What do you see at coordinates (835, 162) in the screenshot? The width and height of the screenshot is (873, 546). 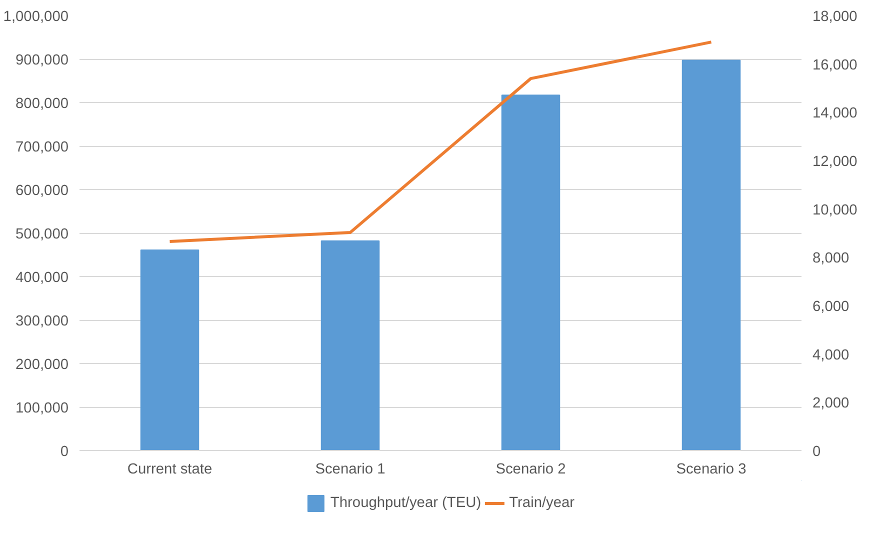 I see `y2-tick-label: 12,000` at bounding box center [835, 162].